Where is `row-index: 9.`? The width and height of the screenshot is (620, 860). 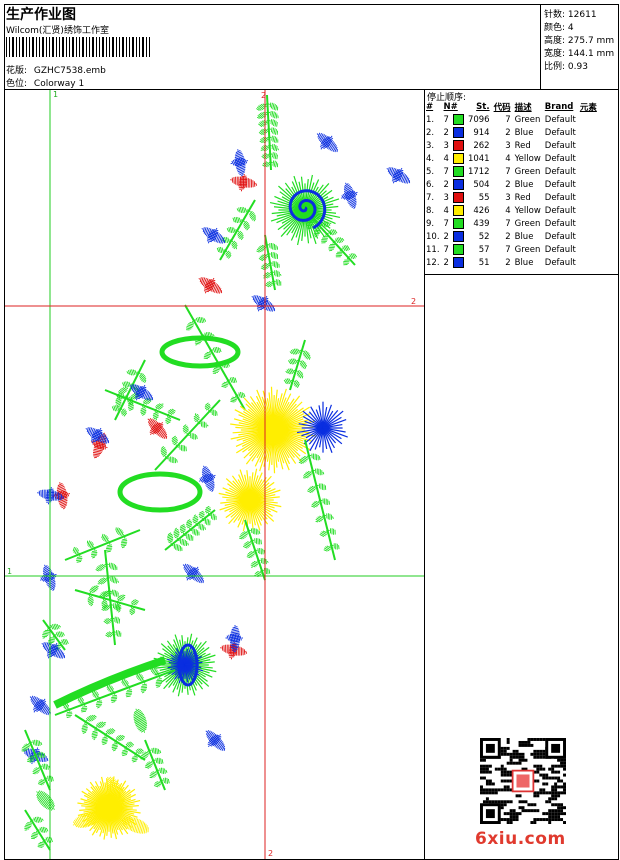
row-index: 9. is located at coordinates (430, 223).